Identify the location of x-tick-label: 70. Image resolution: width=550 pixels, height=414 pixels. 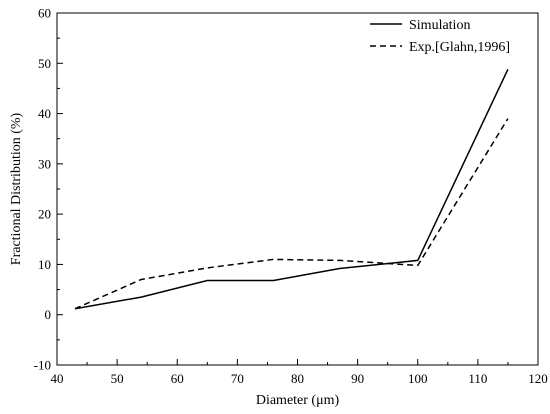
(237, 378).